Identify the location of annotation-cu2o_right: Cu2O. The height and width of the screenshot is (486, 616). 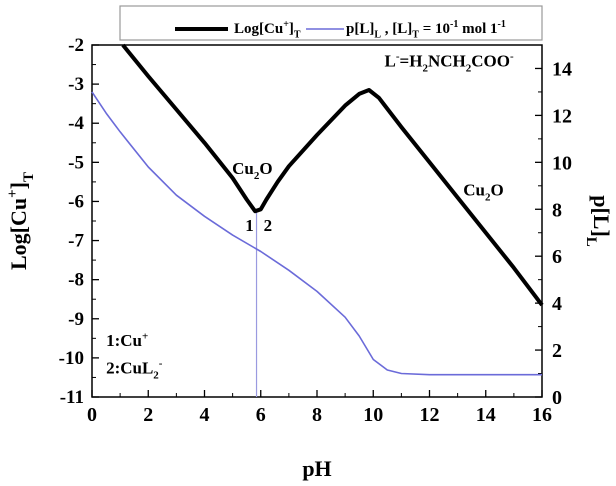
(483, 192).